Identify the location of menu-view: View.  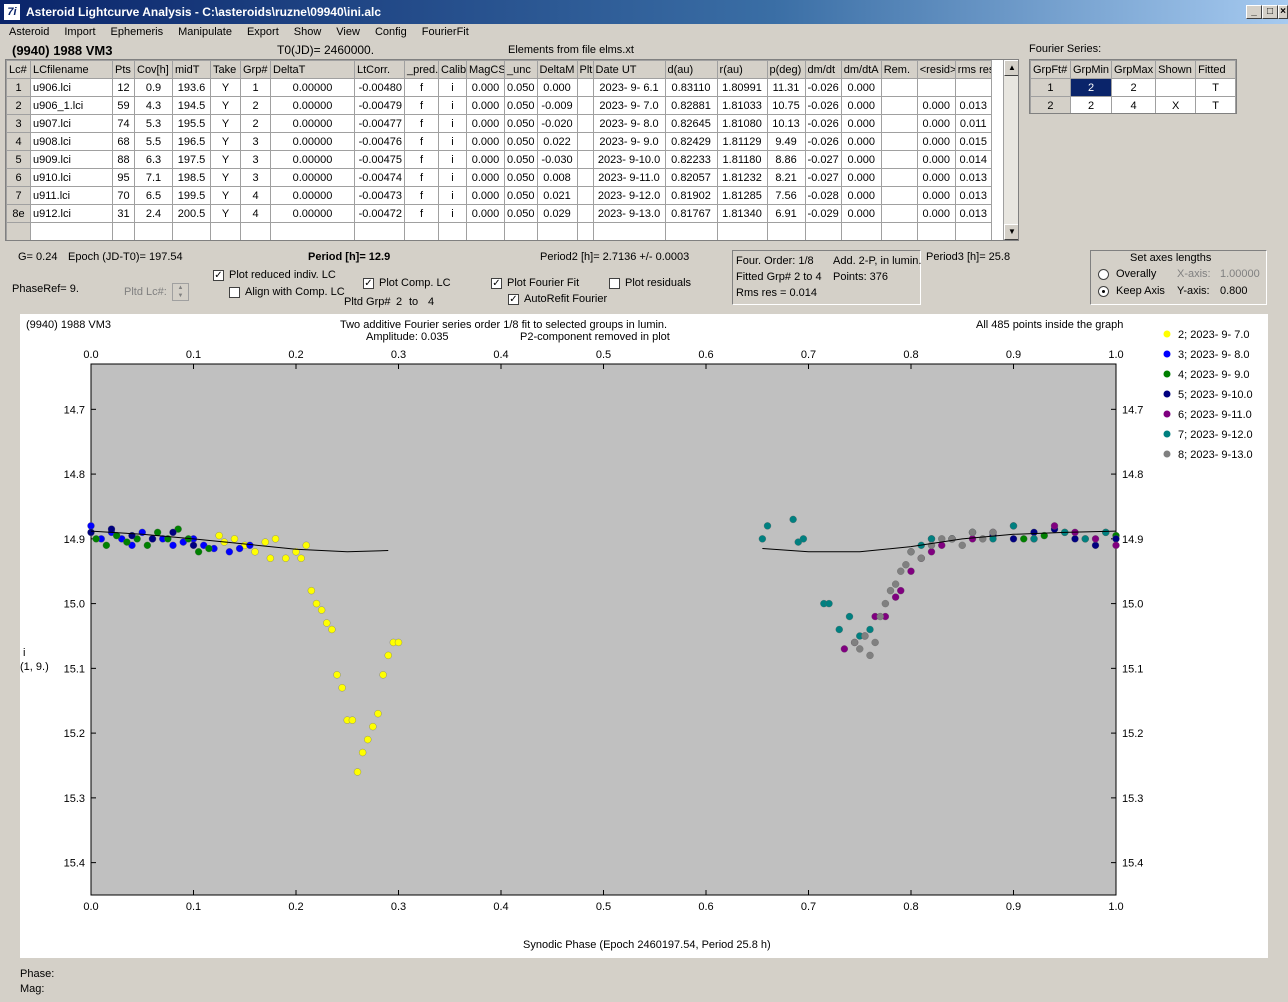
(348, 32).